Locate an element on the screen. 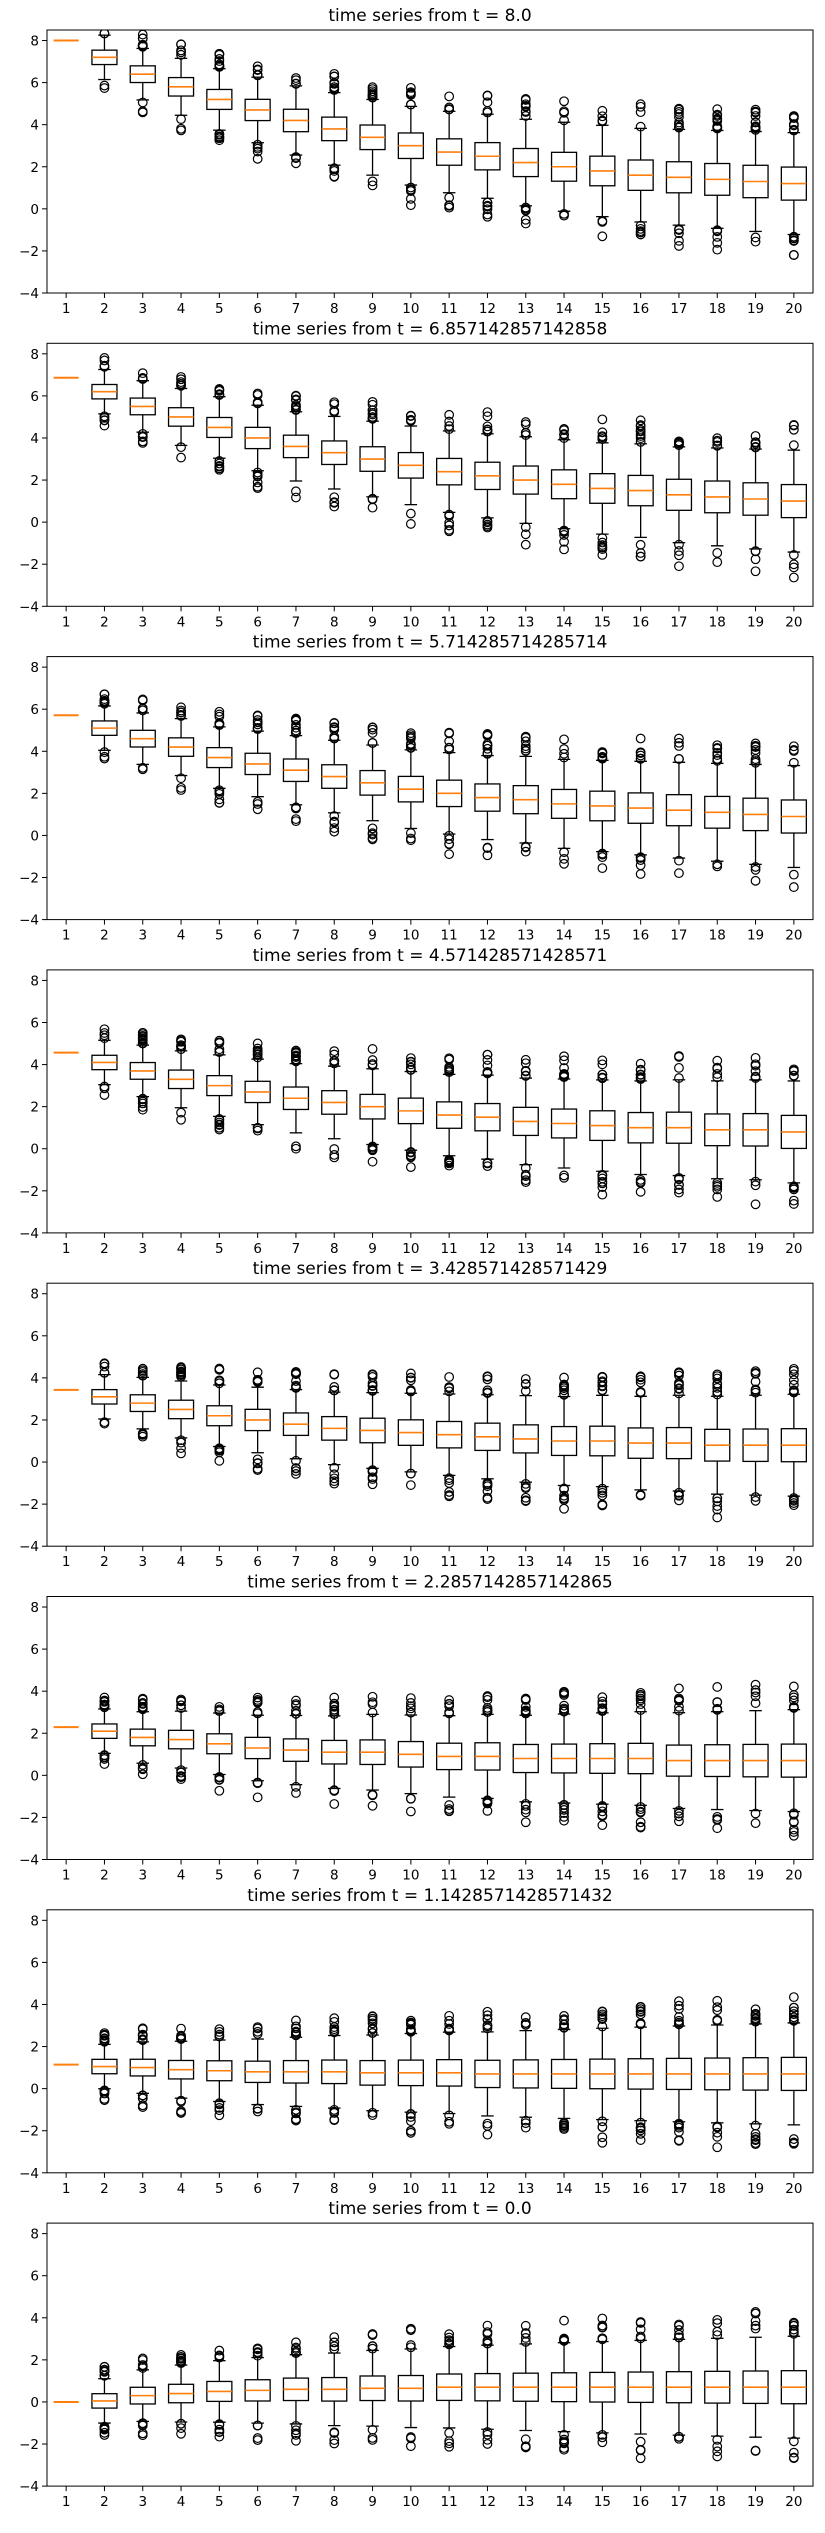  y-tick-label: 8 is located at coordinates (34, 1608).